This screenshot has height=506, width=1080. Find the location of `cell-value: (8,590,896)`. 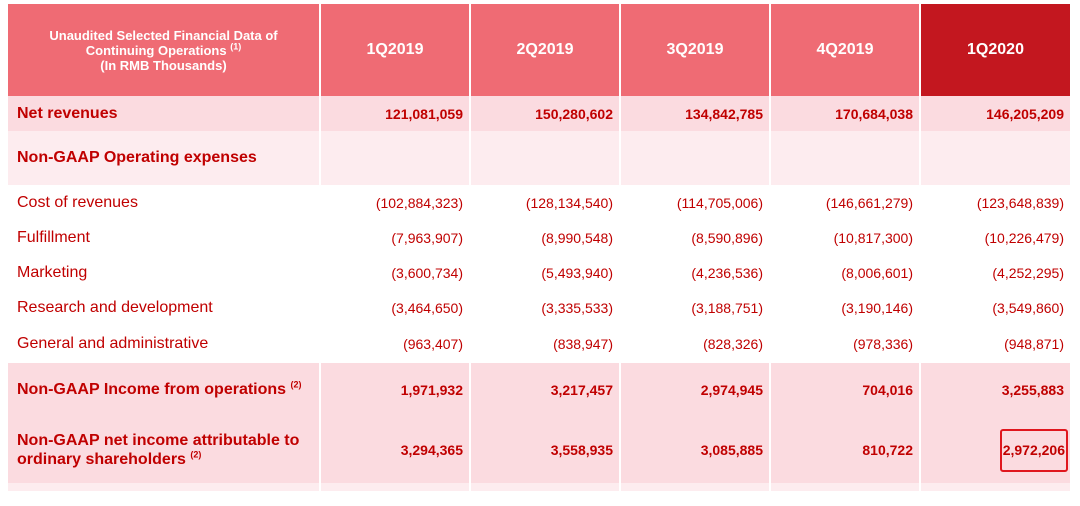

cell-value: (8,590,896) is located at coordinates (694, 237).